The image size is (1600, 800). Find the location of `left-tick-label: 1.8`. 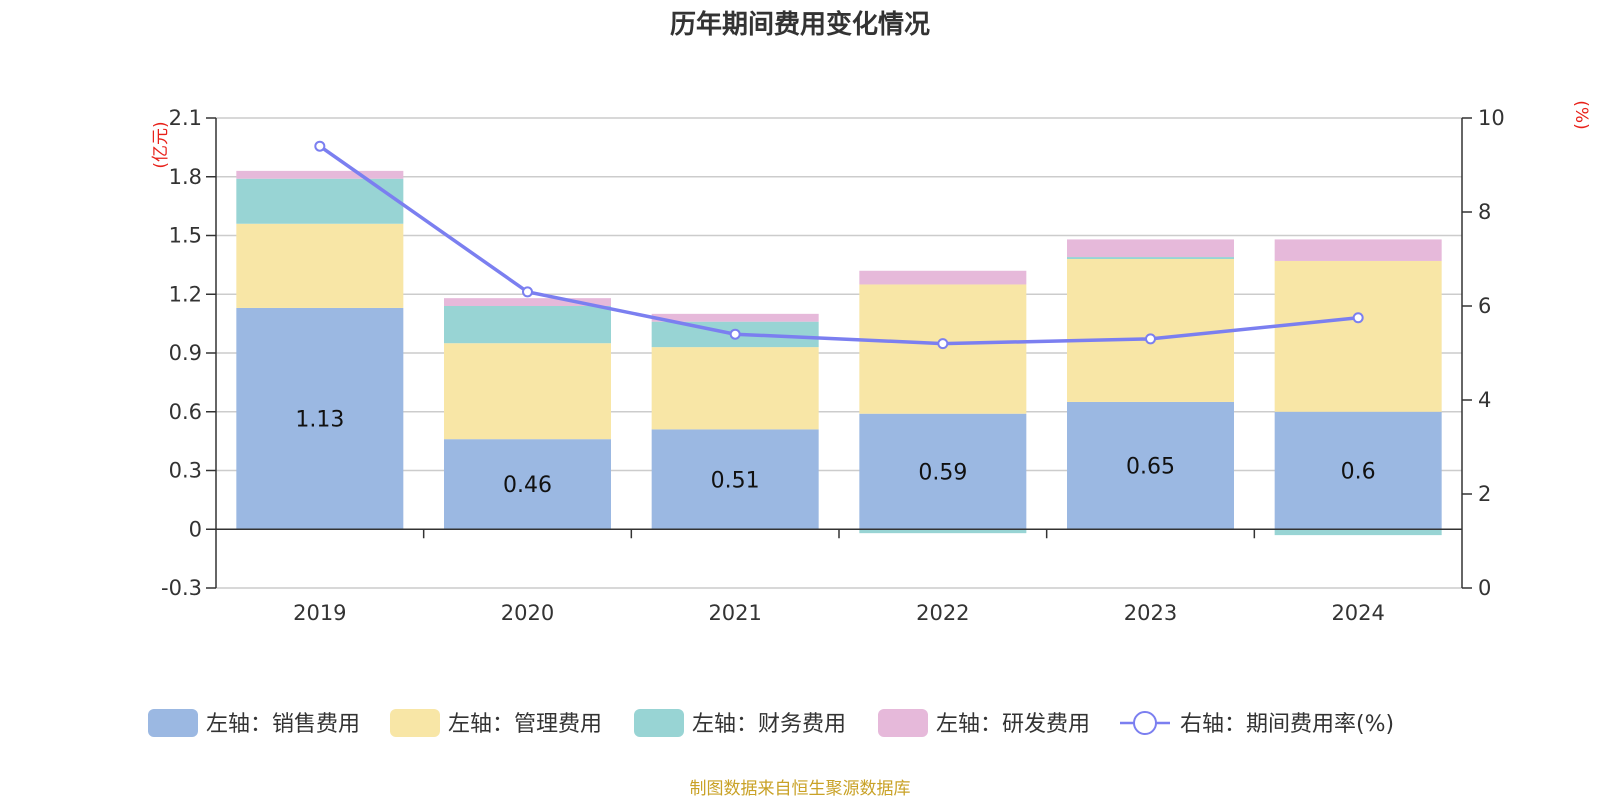

left-tick-label: 1.8 is located at coordinates (185, 177).